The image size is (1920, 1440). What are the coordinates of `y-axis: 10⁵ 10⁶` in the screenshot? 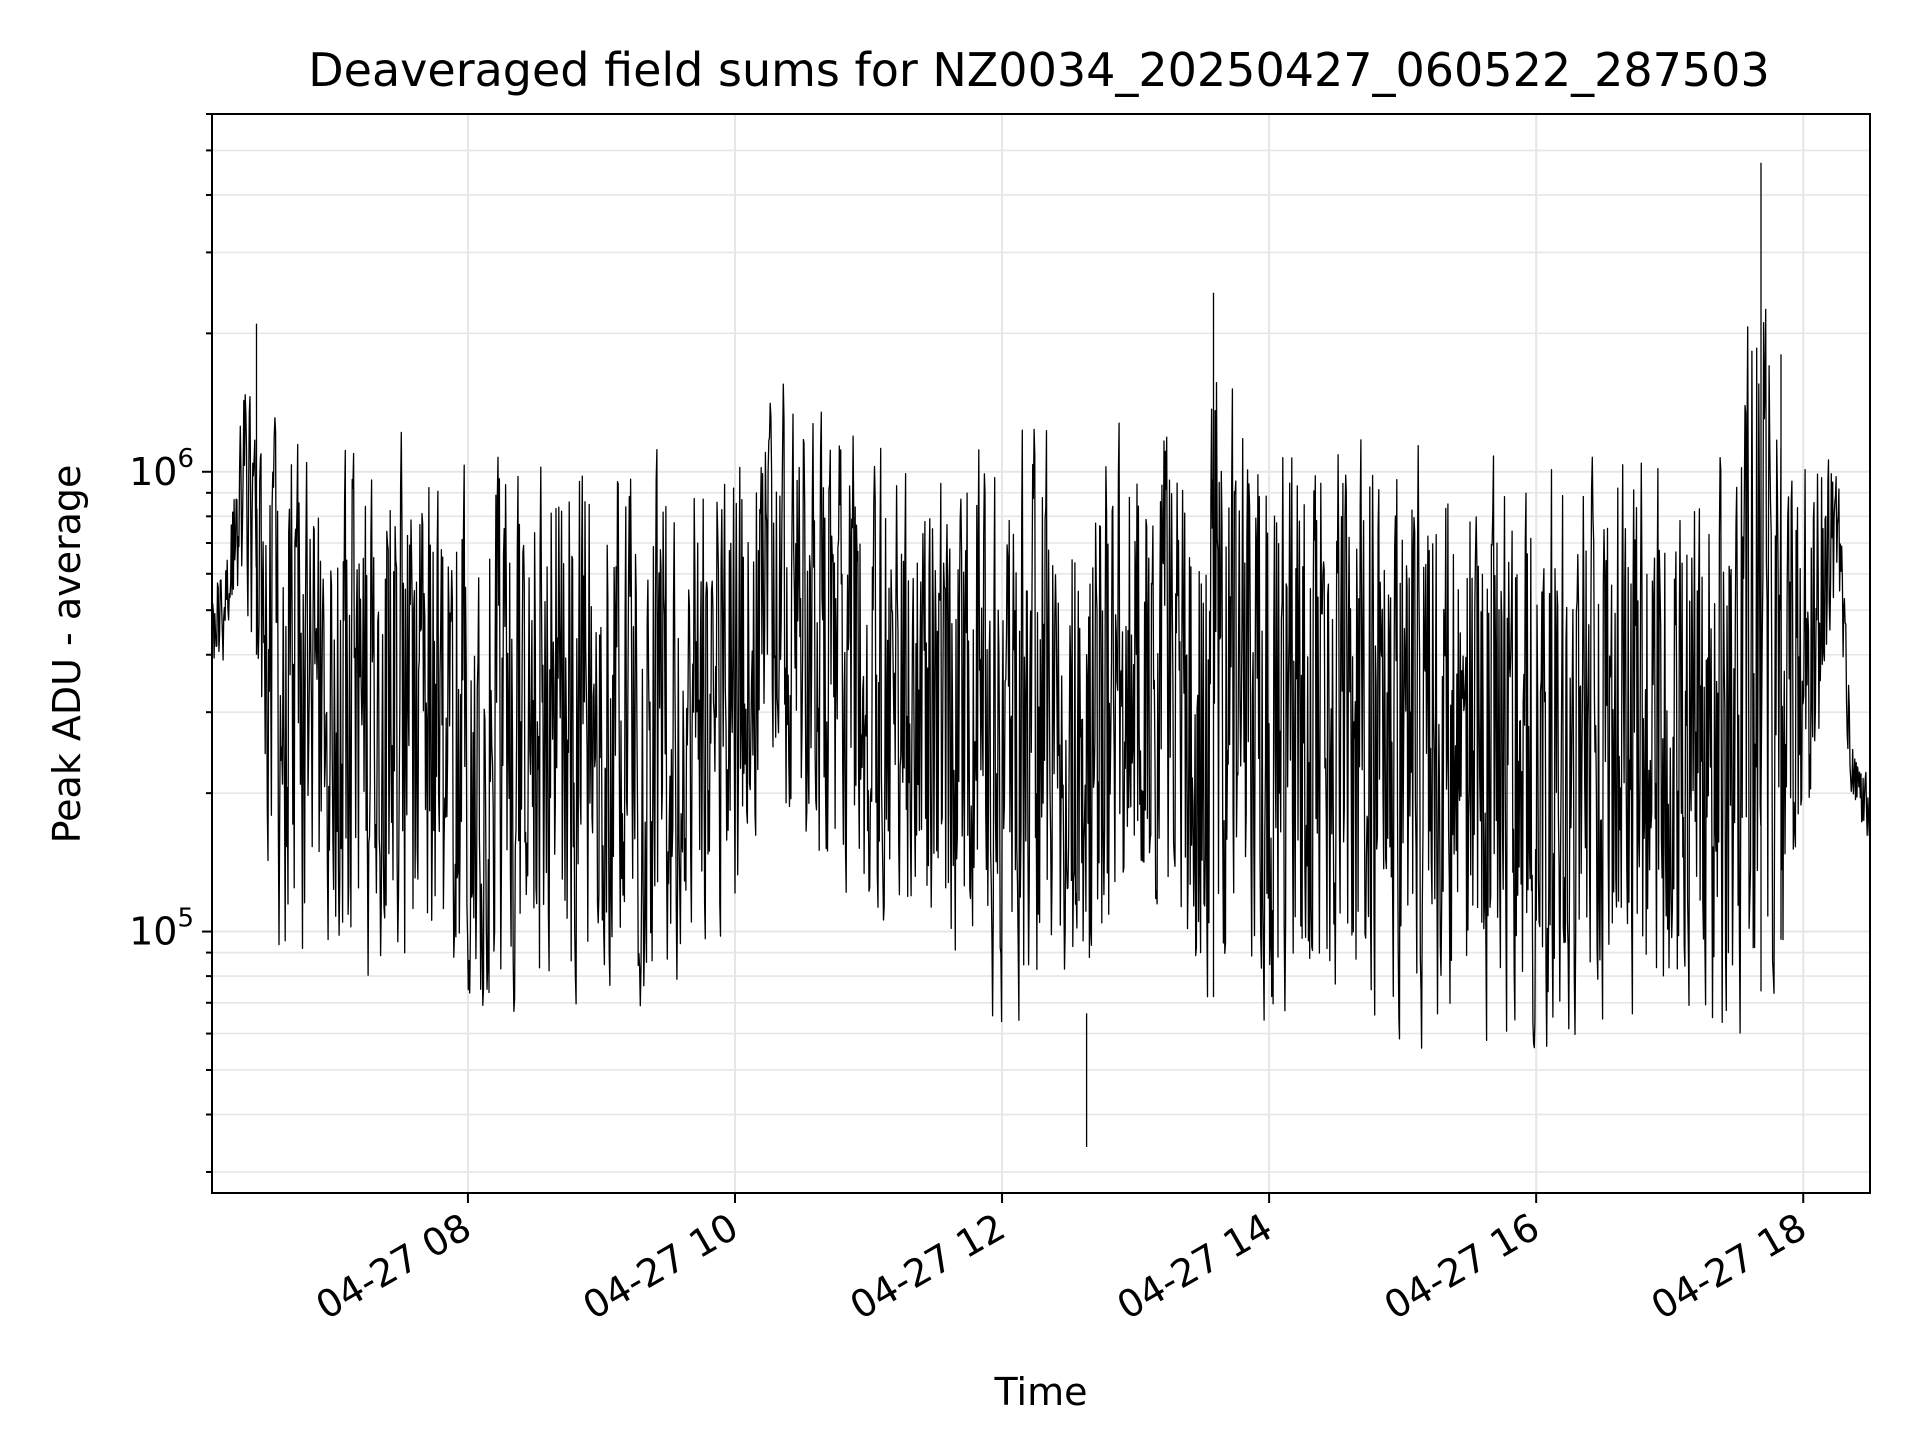 It's located at (170, 643).